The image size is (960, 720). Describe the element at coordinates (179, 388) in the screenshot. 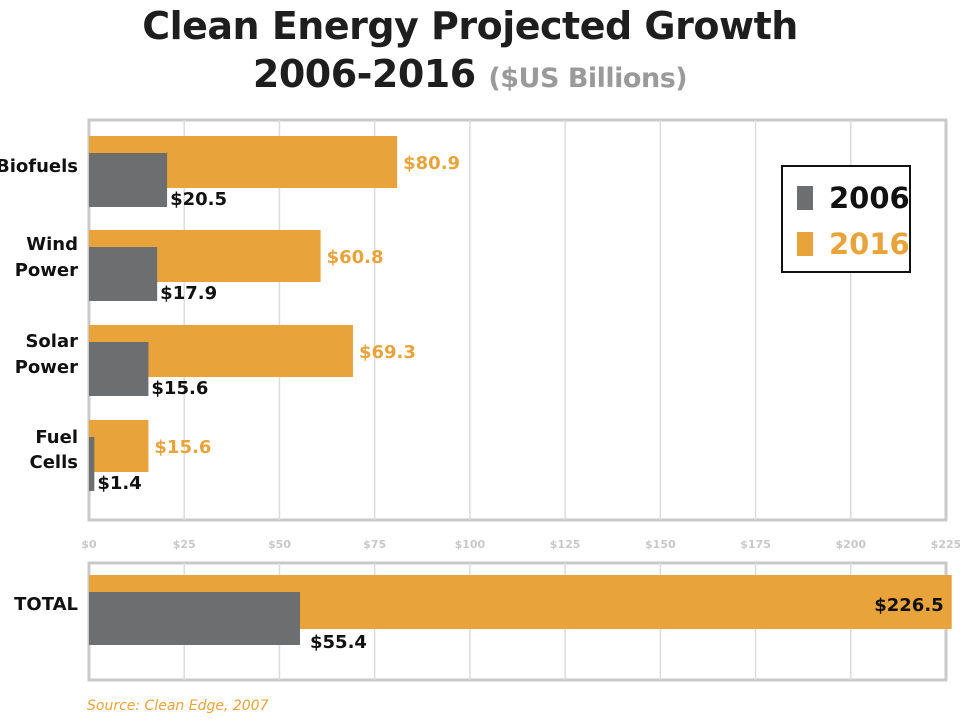

I see `data-label-2006: $15.6` at that location.